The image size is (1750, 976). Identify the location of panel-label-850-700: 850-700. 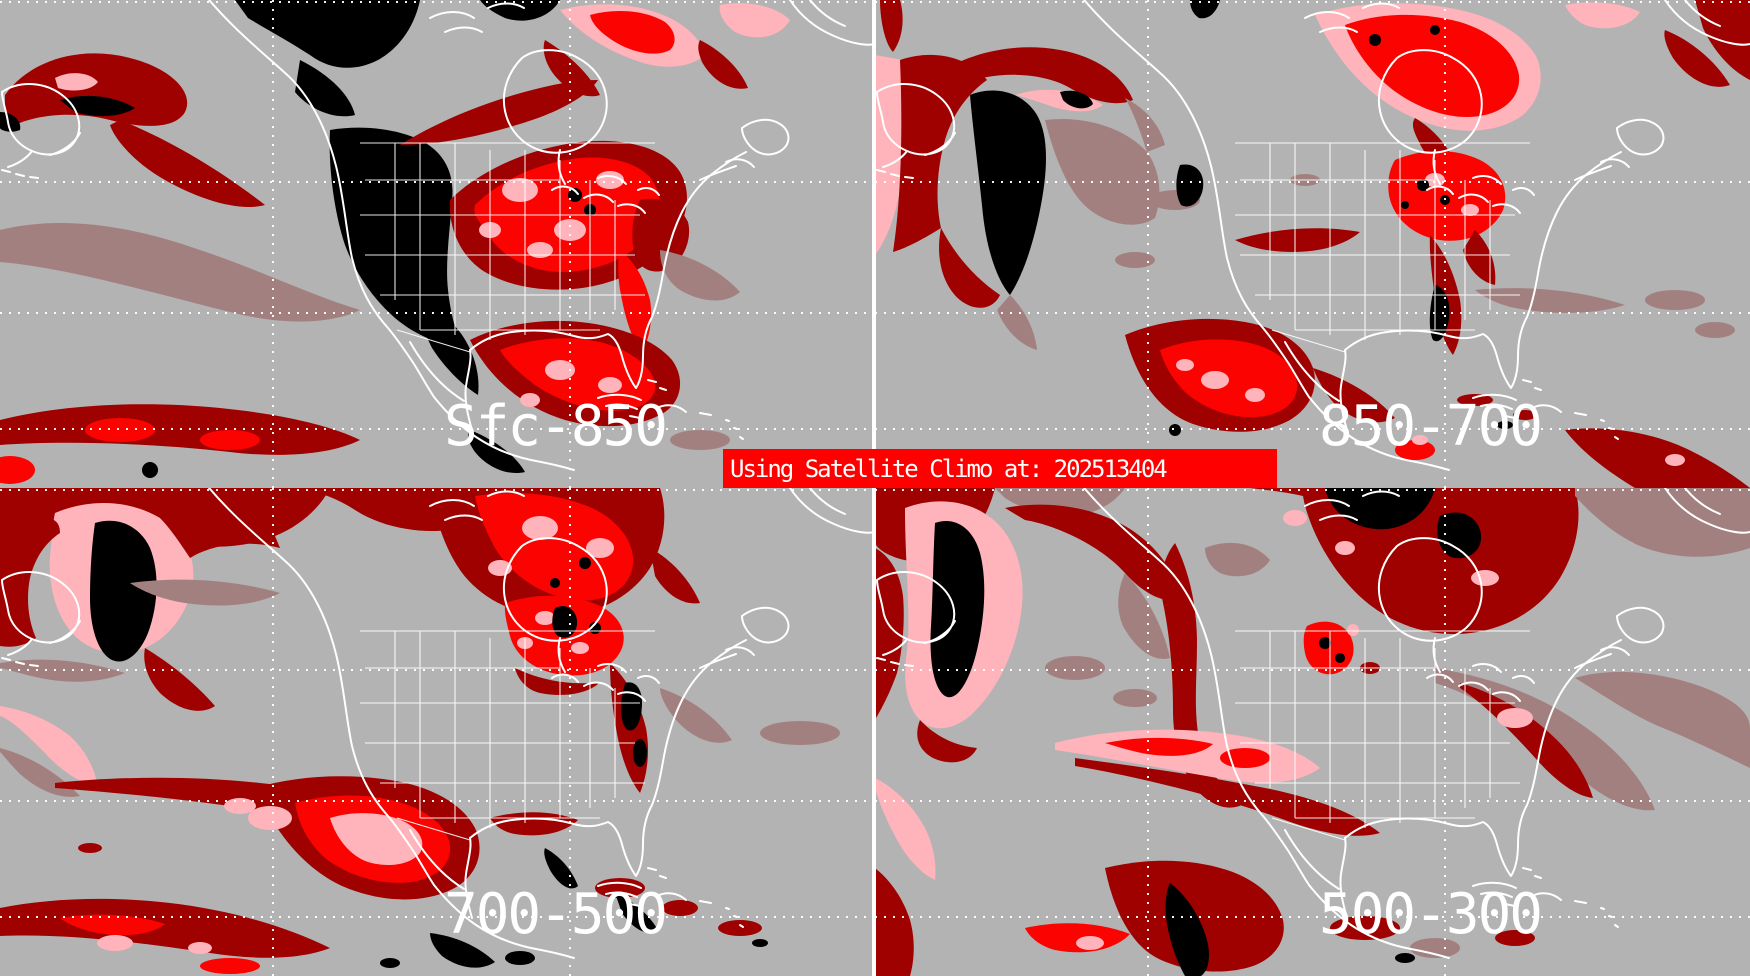
(1430, 426).